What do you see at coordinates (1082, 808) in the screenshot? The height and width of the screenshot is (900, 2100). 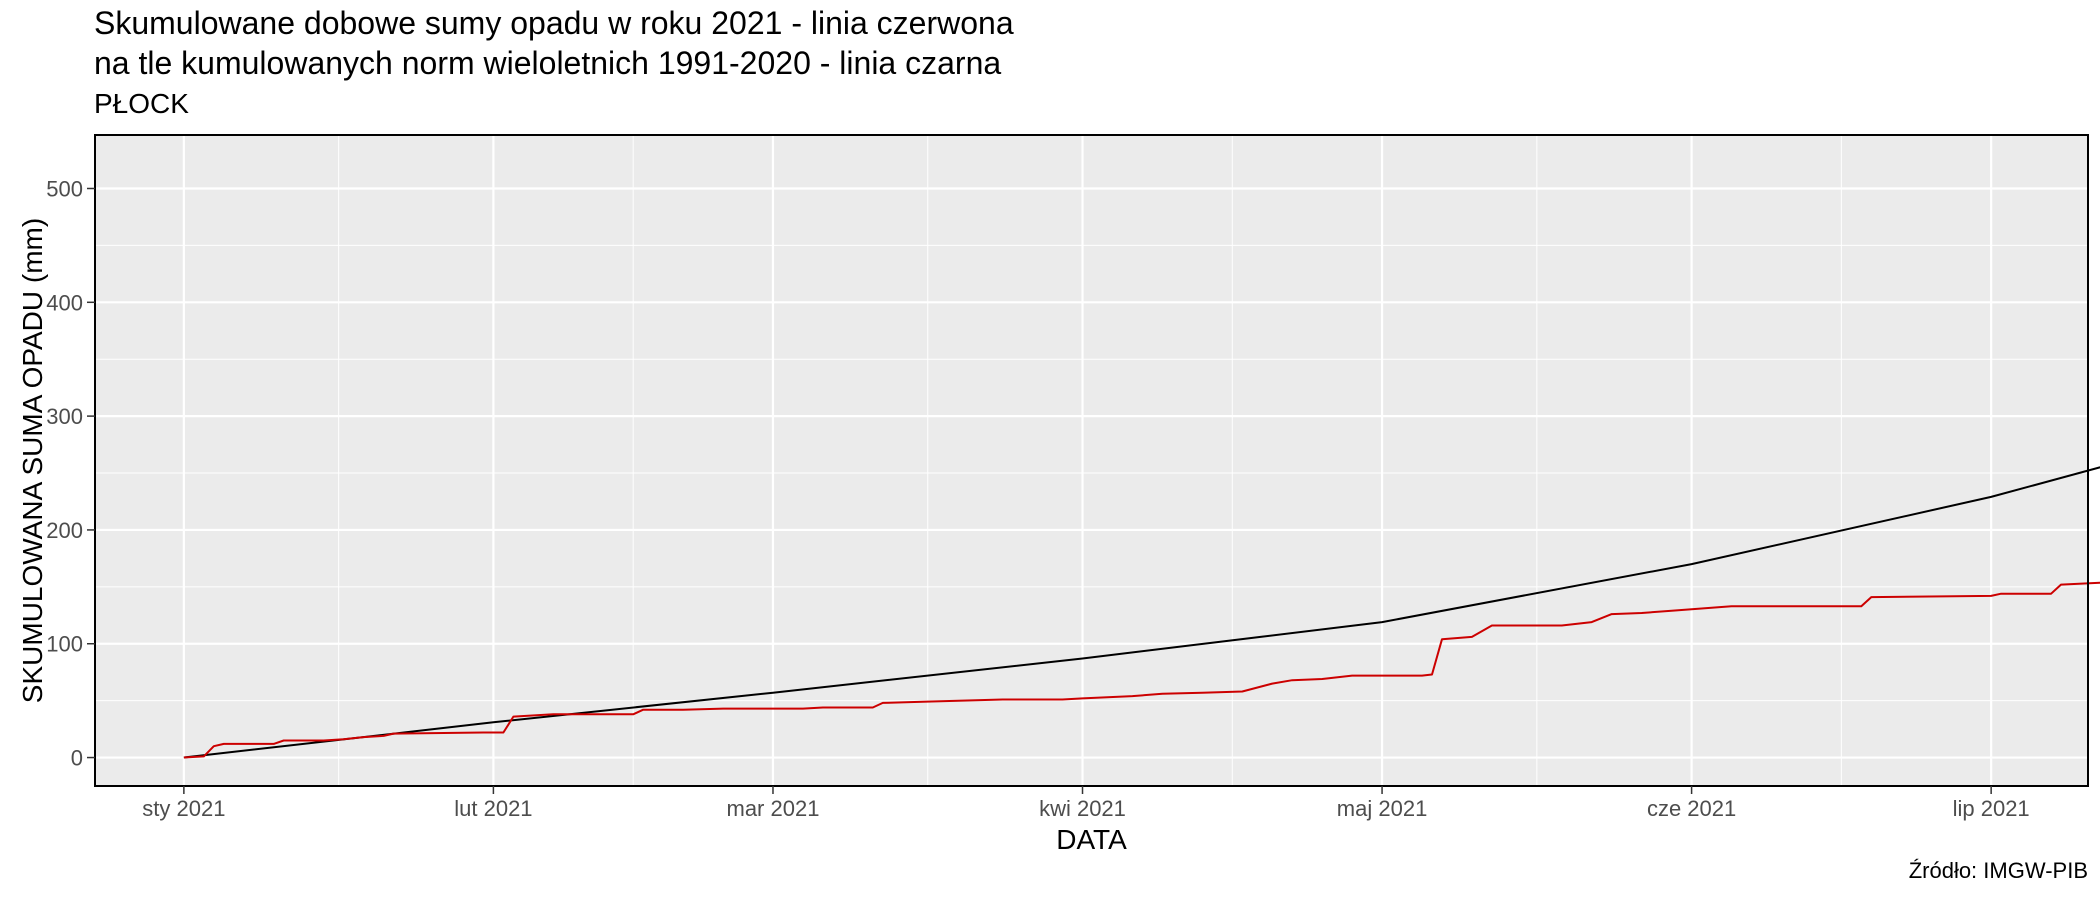 I see `x-tick-label: kwi 2021` at bounding box center [1082, 808].